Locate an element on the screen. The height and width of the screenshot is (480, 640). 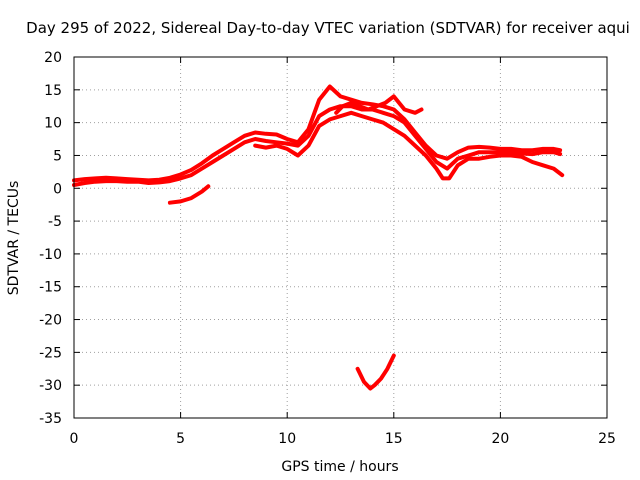
y-tick-label: 15 is located at coordinates (53, 91).